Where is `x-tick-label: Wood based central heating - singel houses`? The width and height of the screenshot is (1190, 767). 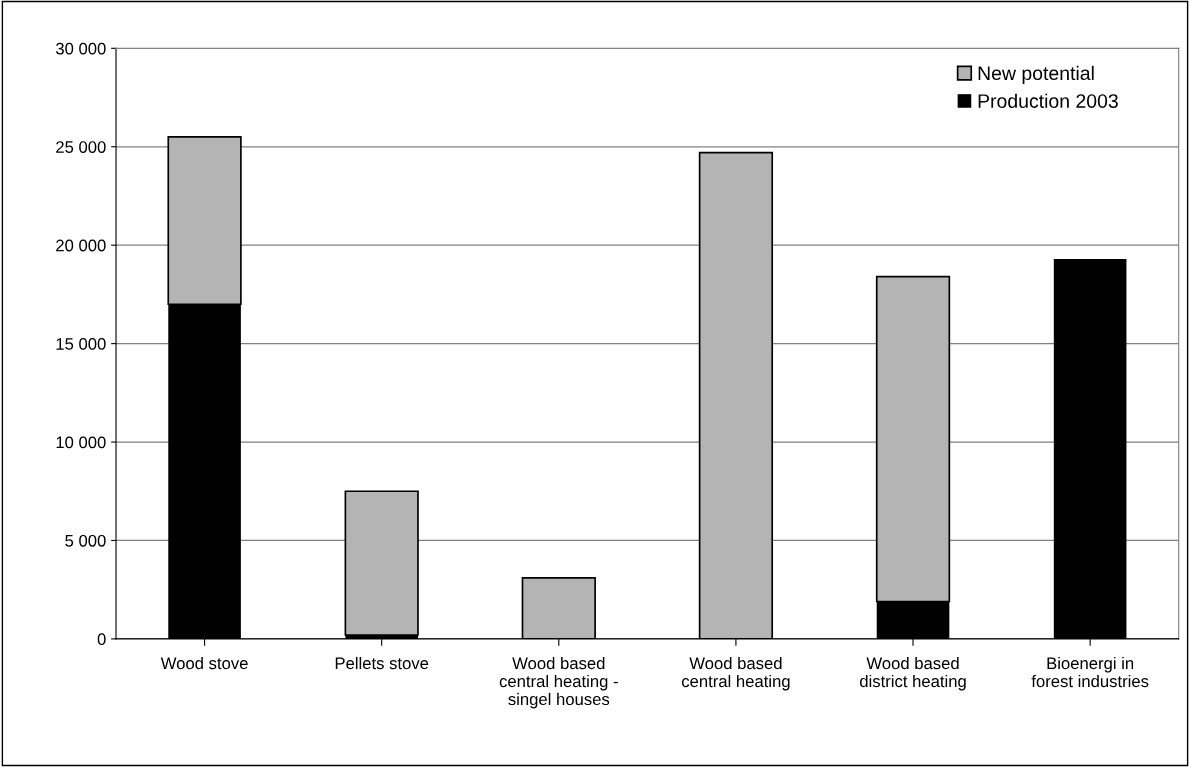
x-tick-label: Wood based central heating - singel houses is located at coordinates (558, 682).